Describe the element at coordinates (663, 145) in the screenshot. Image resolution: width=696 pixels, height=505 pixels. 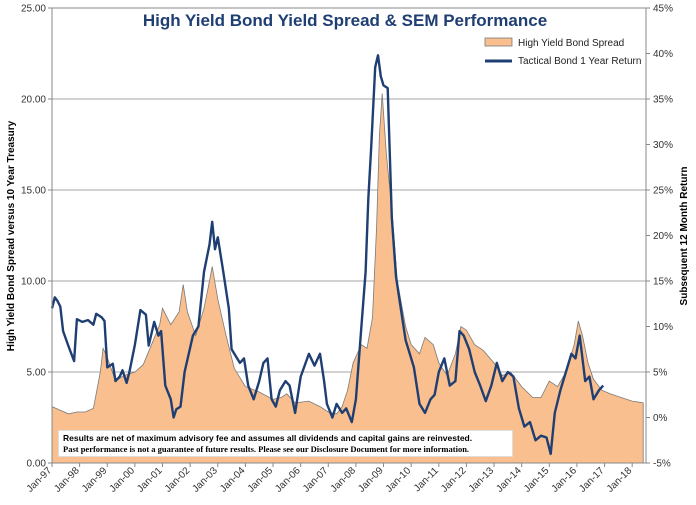
I see `right-tick-label-7: 30%` at that location.